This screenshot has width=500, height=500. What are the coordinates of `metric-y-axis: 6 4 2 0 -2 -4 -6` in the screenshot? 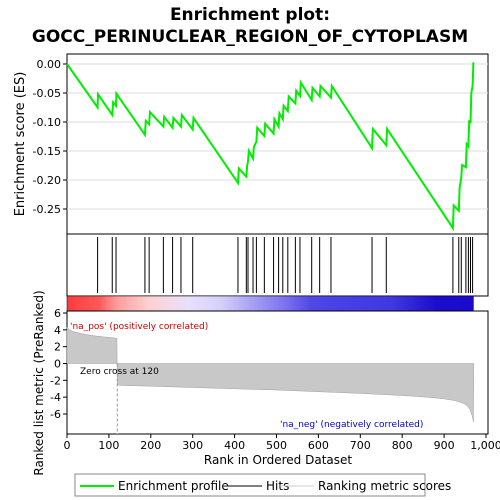 It's located at (58, 364).